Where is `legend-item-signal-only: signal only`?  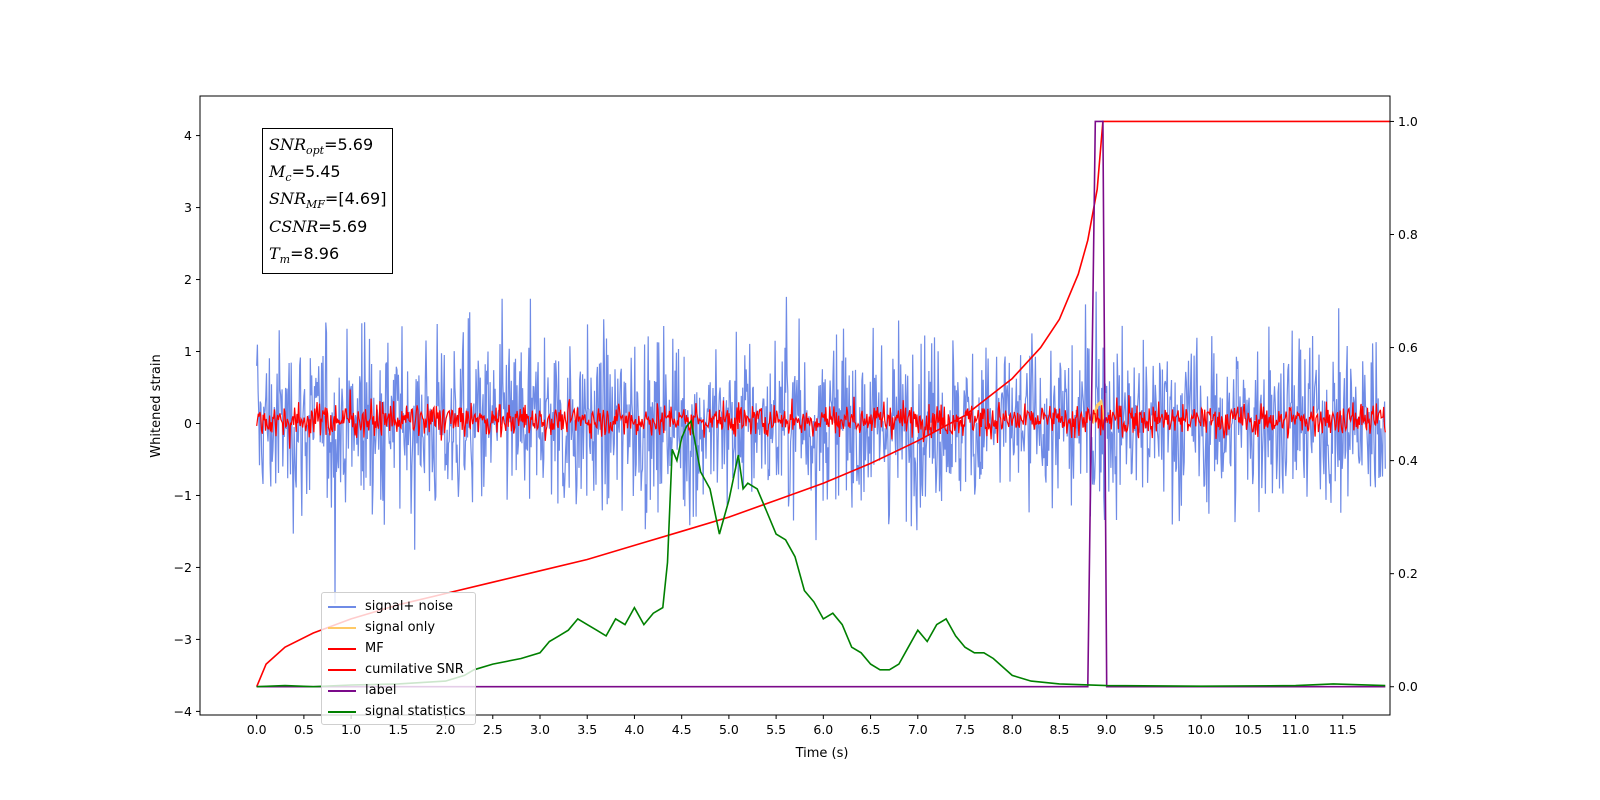
legend-item-signal-only: signal only is located at coordinates (398, 627).